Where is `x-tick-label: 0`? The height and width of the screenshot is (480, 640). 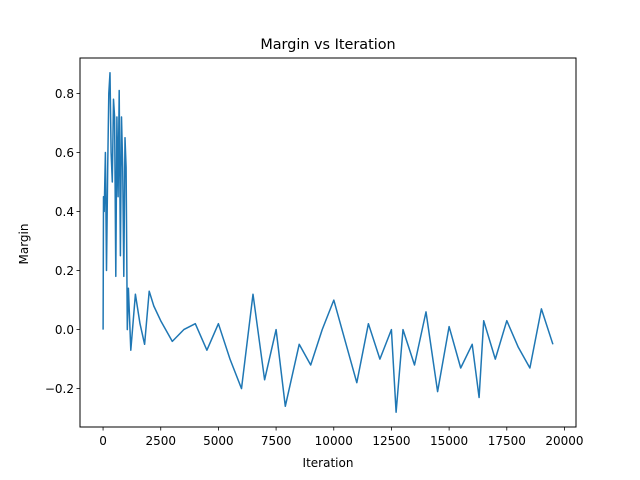 x-tick-label: 0 is located at coordinates (103, 441).